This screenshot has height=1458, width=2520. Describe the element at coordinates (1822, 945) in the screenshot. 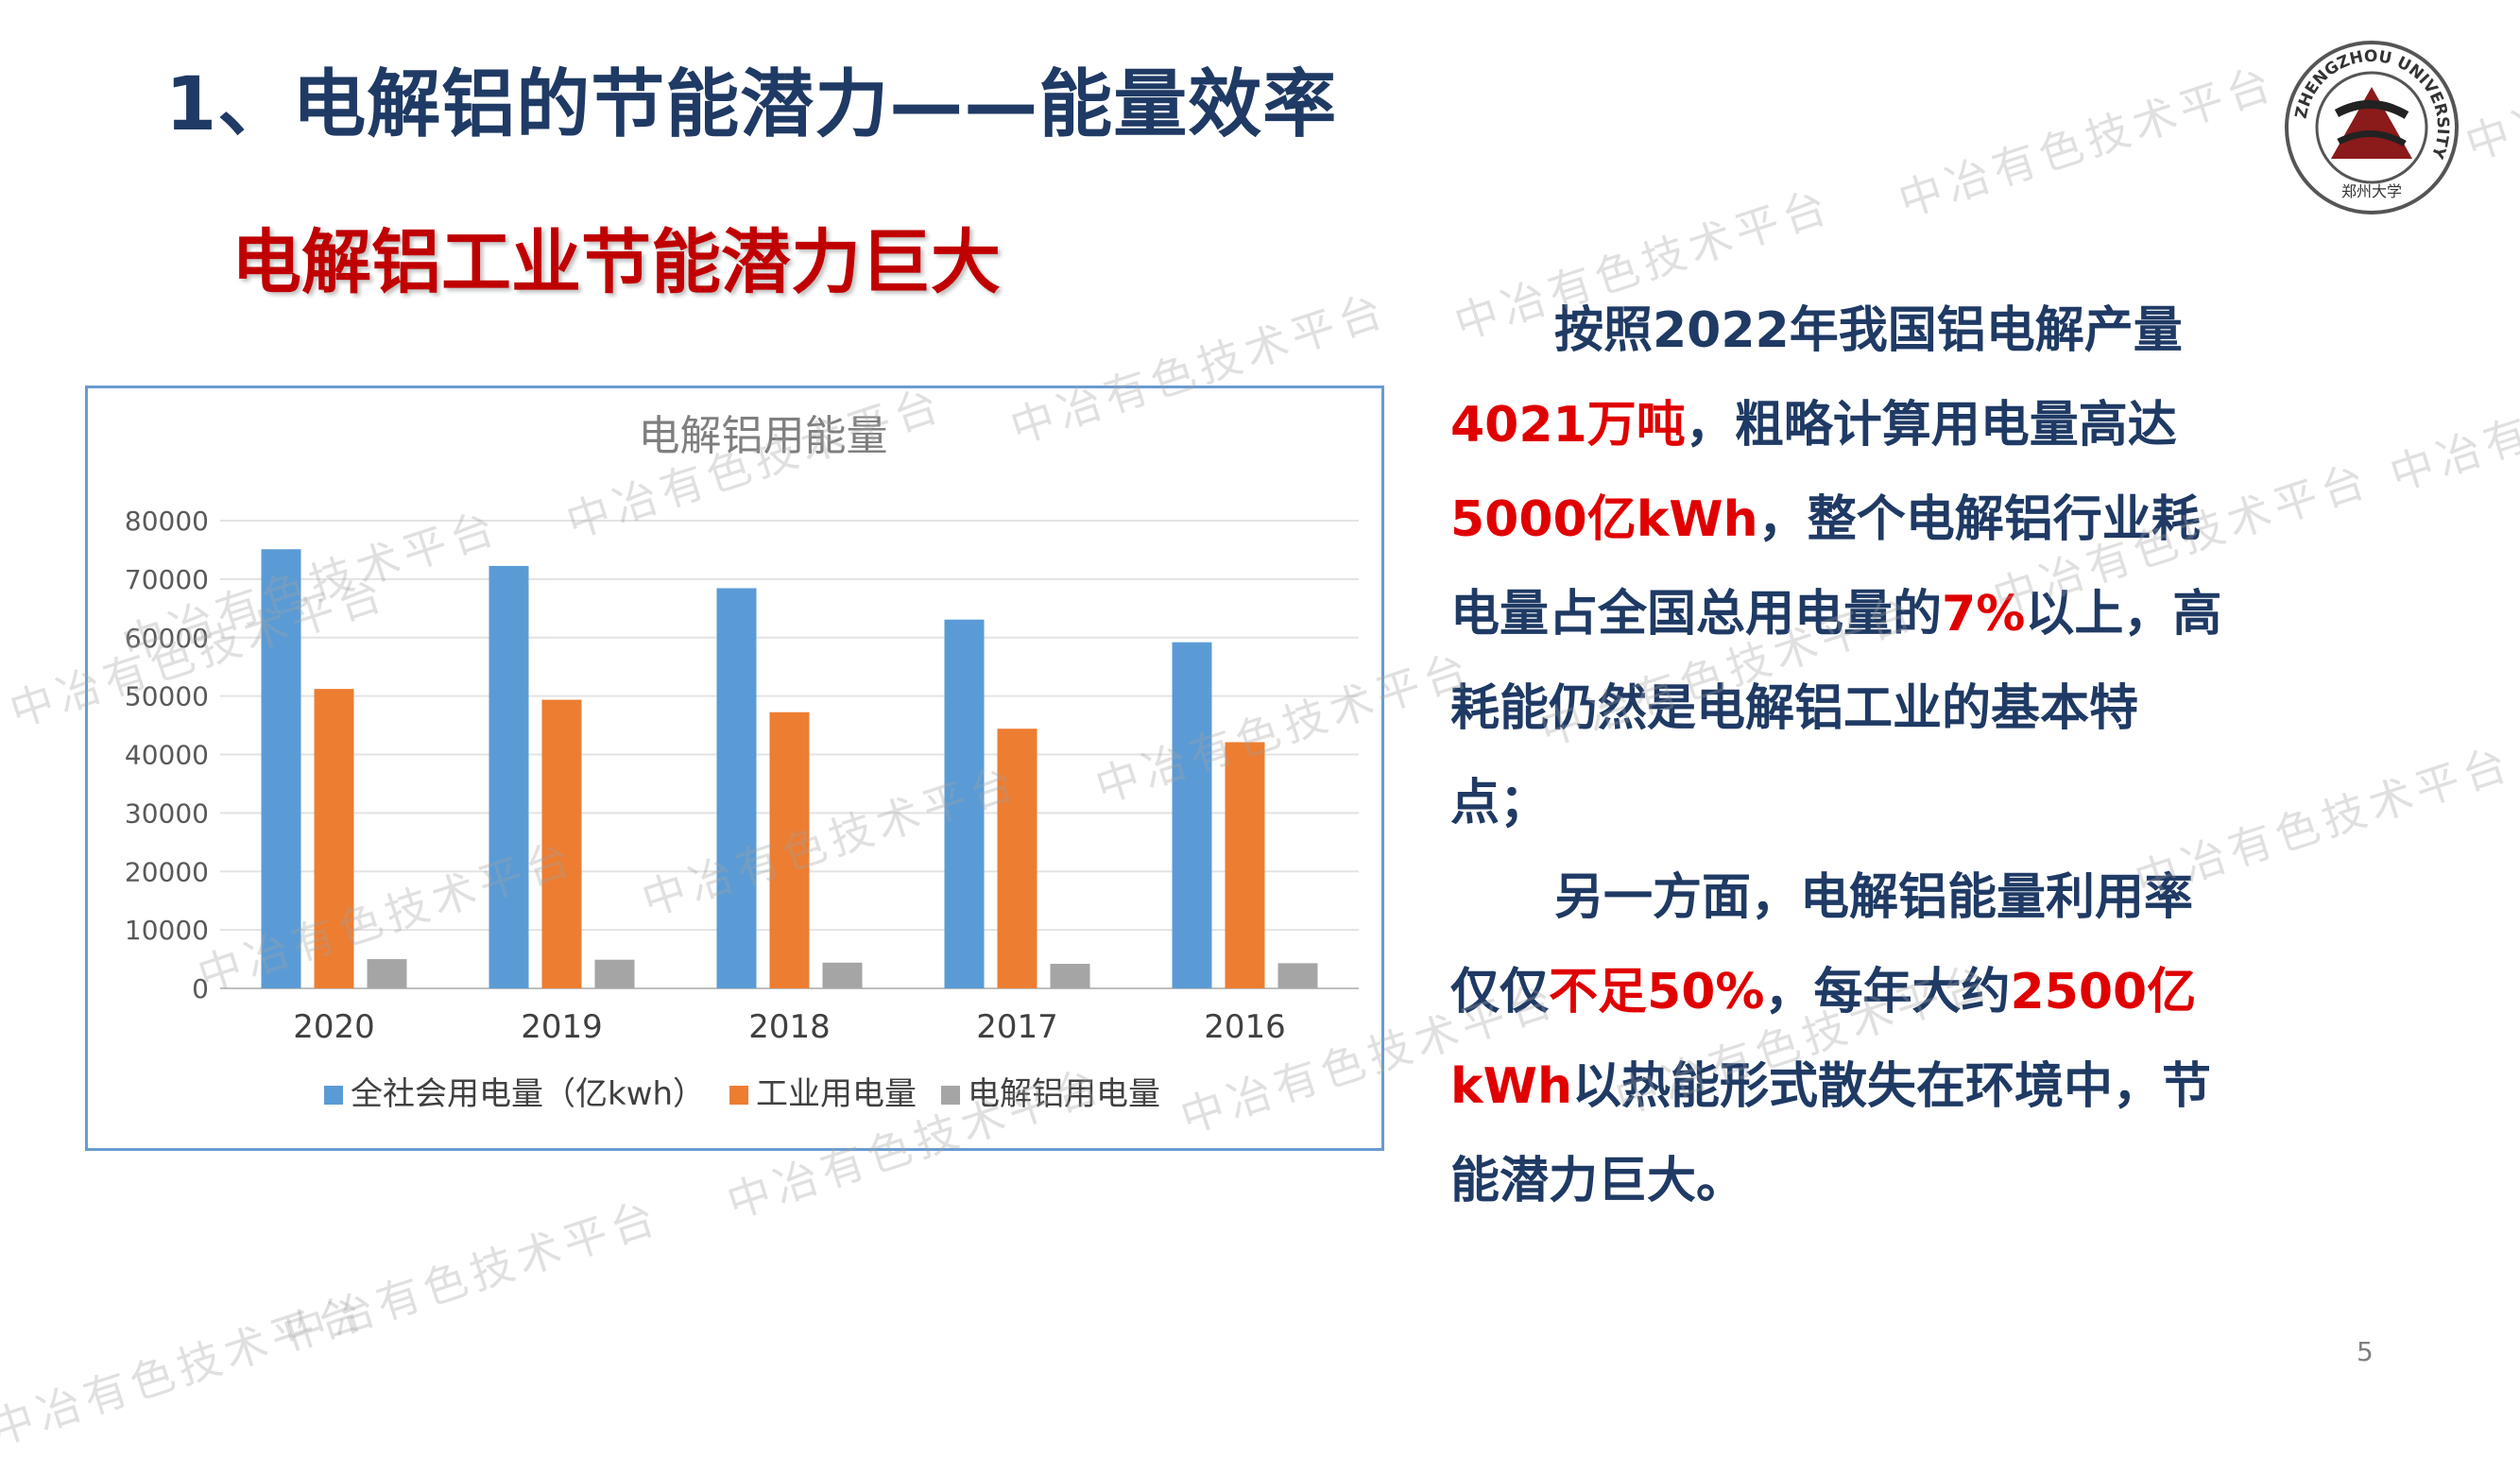

I see `p2-text-1: 另一方面，电解铝能量利用率仅仅` at that location.